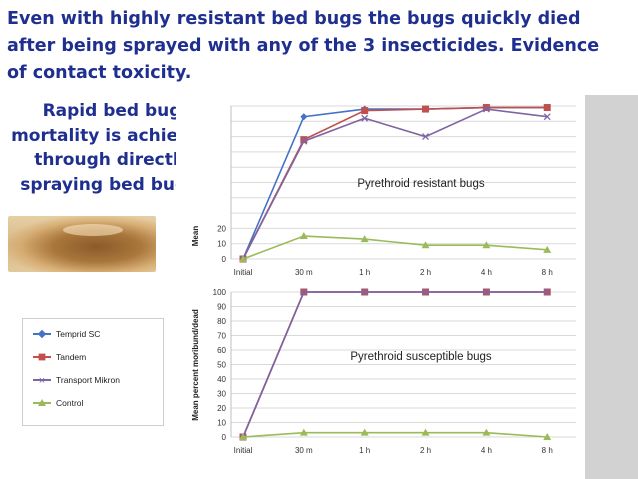  What do you see at coordinates (112, 111) in the screenshot?
I see `subtitle-line: Rapid bed bug` at bounding box center [112, 111].